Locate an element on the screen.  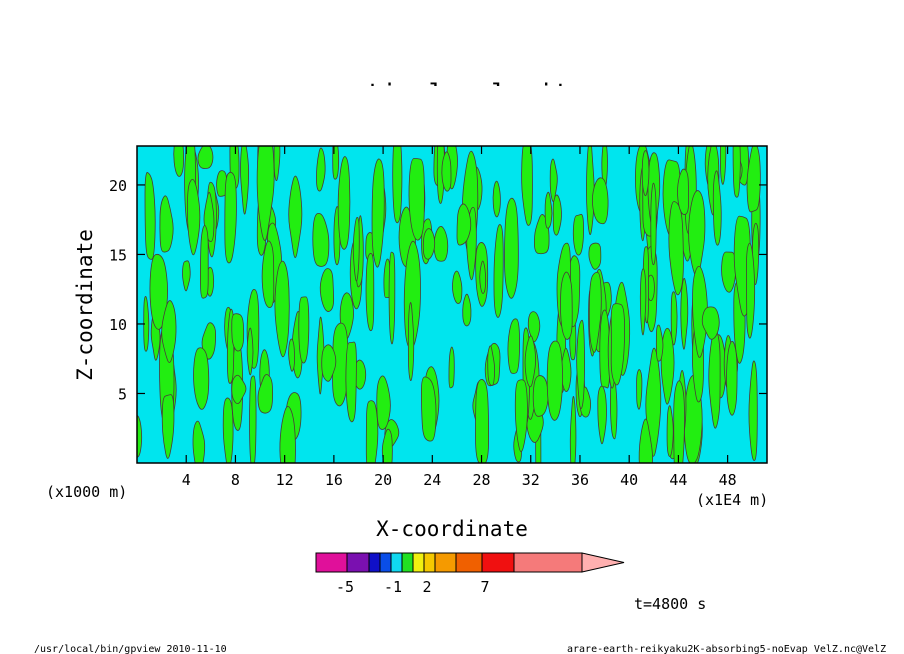
clip-right is located at coordinates (787, 304).